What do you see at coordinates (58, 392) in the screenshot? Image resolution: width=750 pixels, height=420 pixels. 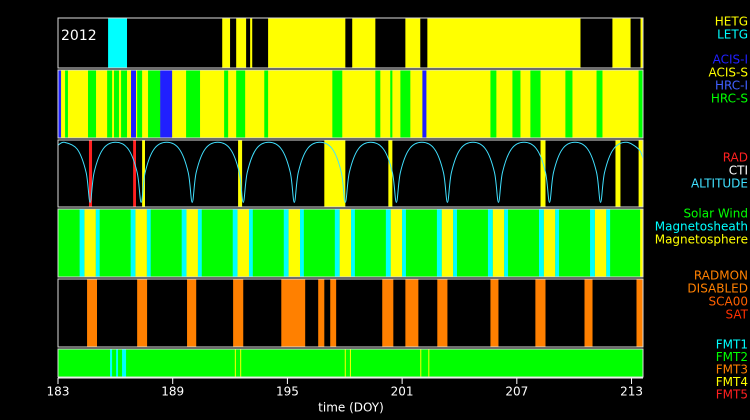 I see `x-tick-label: 183` at bounding box center [58, 392].